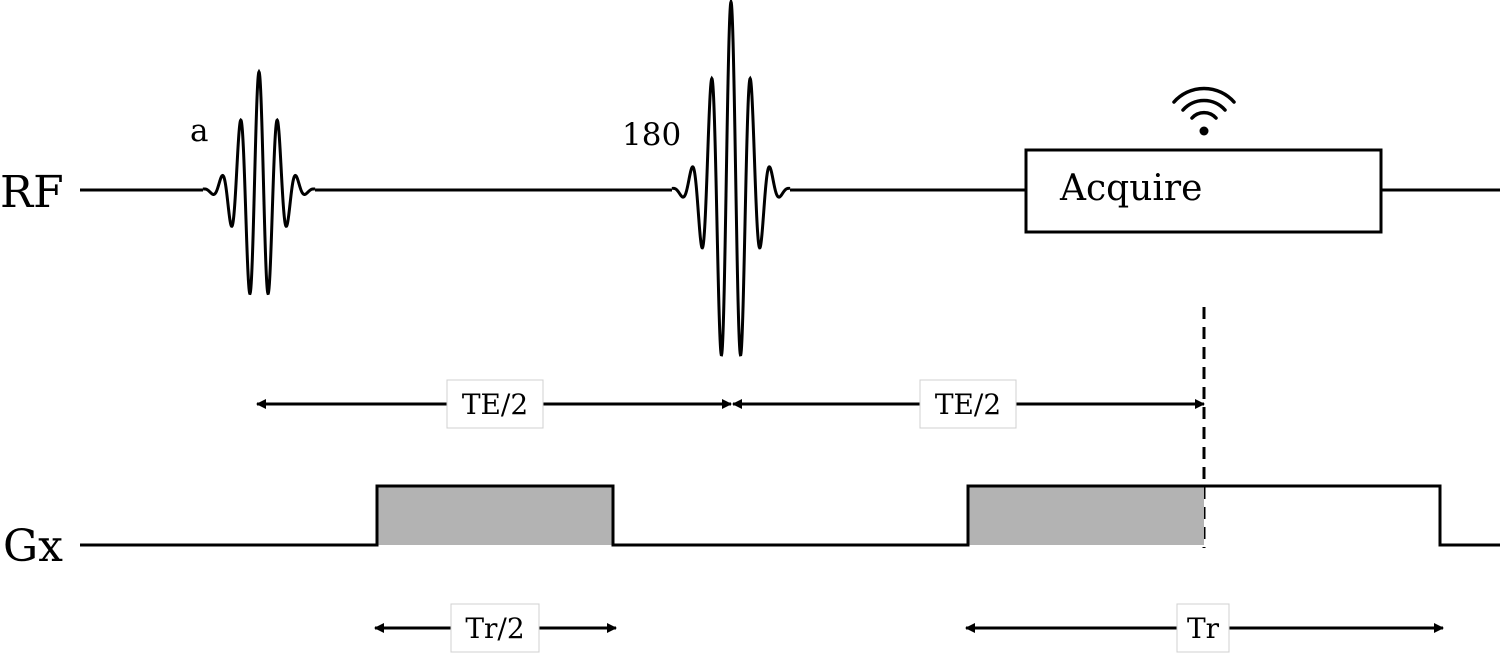  I want to click on te-first-label: TE/2, so click(495, 404).